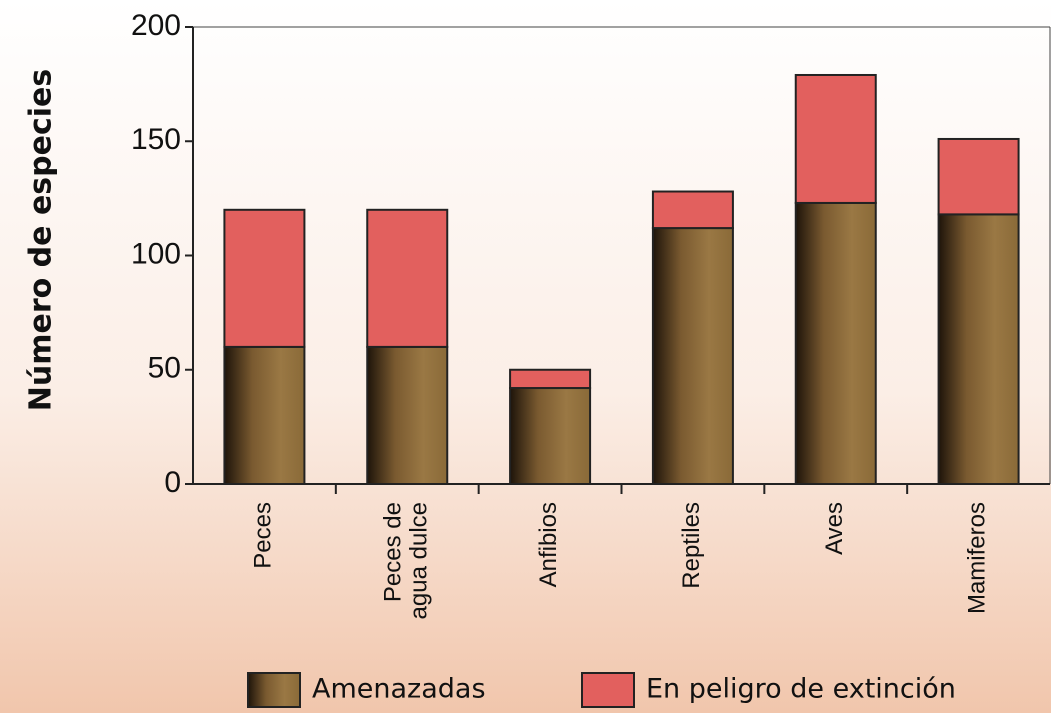 This screenshot has width=1051, height=713. What do you see at coordinates (164, 368) in the screenshot?
I see `y-tick-label: 50` at bounding box center [164, 368].